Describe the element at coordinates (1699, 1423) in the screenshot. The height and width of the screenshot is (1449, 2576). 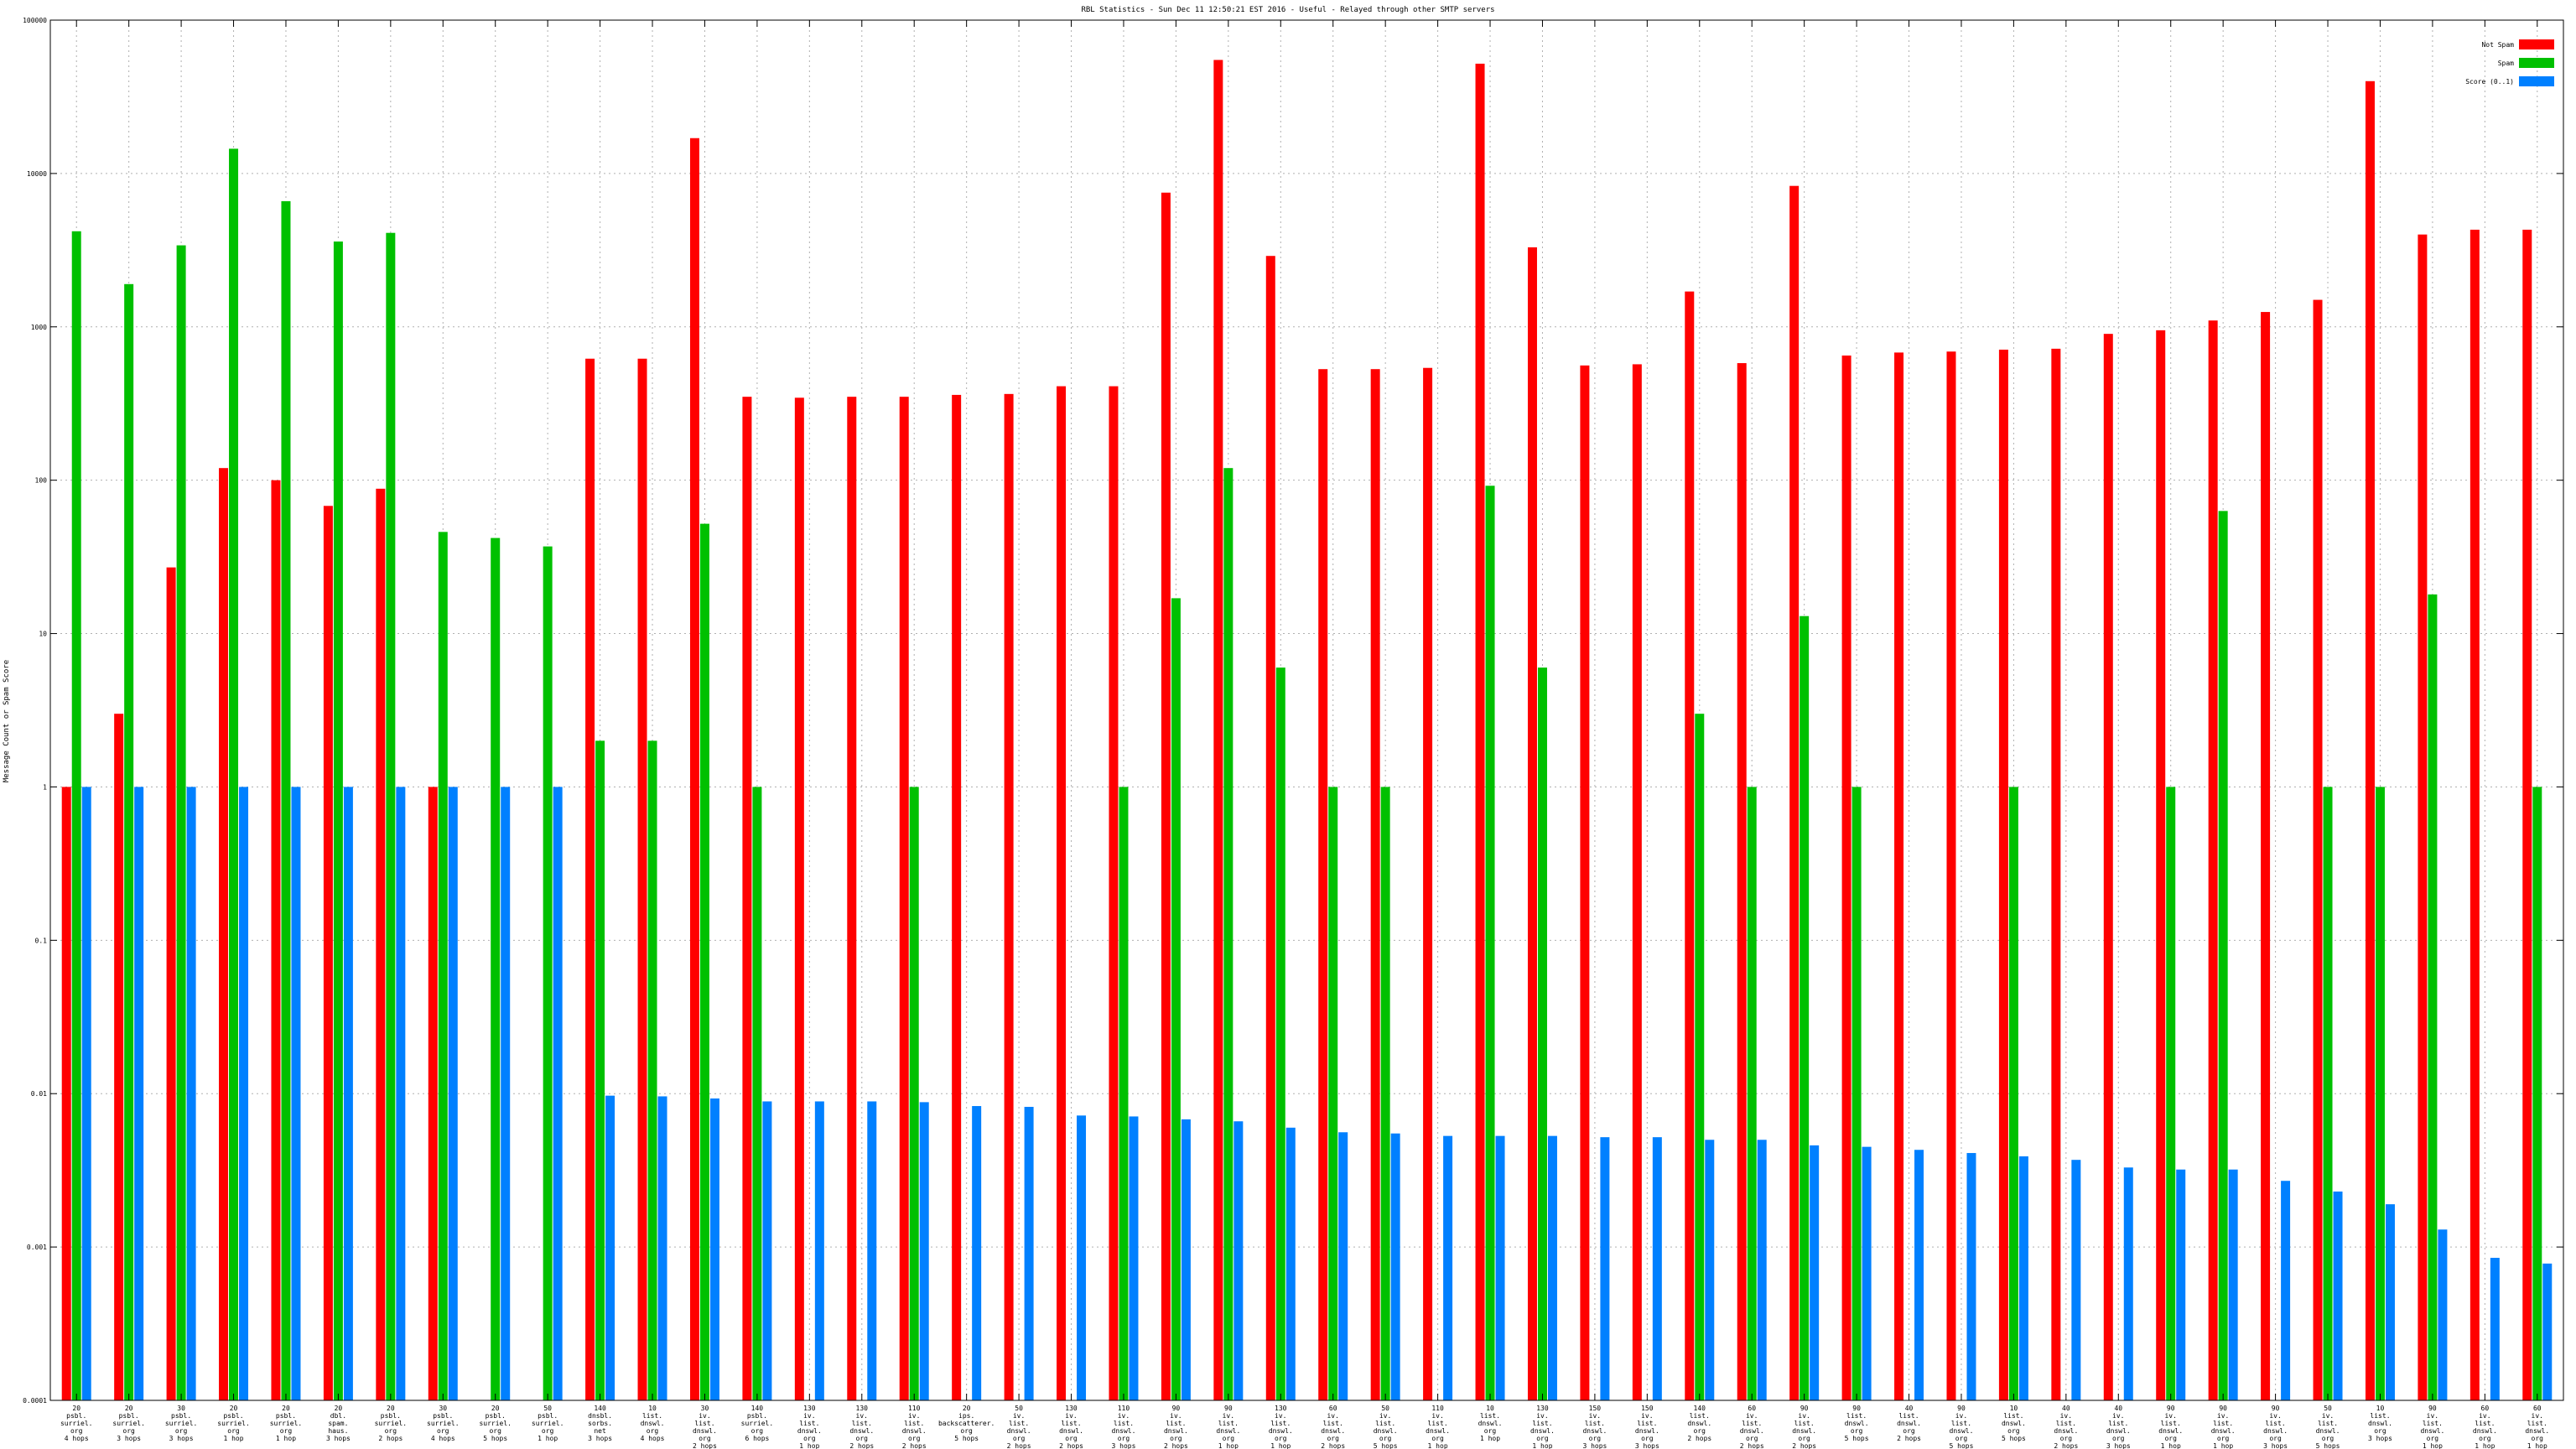
I see `x-tick-label: 140 list. dnswl. org 2 hops` at that location.